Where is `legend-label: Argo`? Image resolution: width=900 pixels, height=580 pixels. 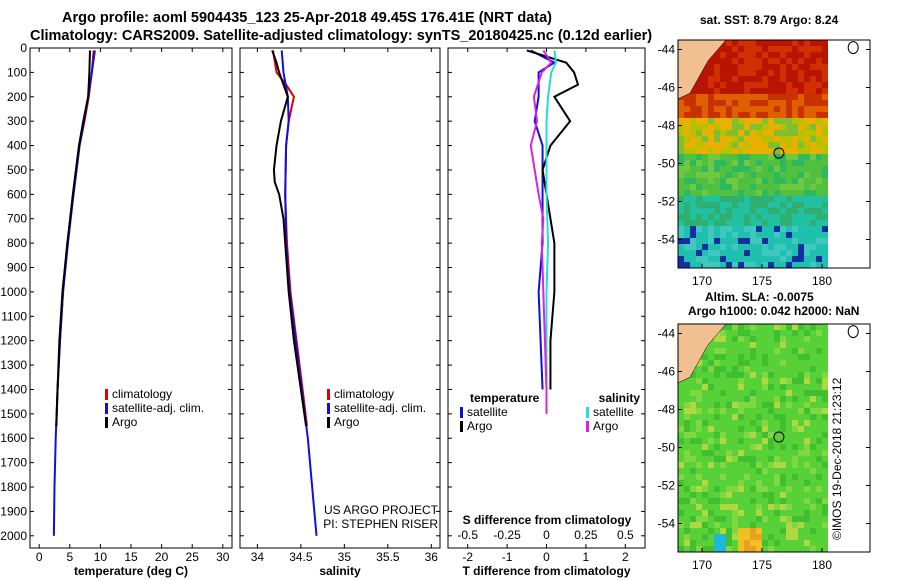 legend-label: Argo is located at coordinates (125, 422).